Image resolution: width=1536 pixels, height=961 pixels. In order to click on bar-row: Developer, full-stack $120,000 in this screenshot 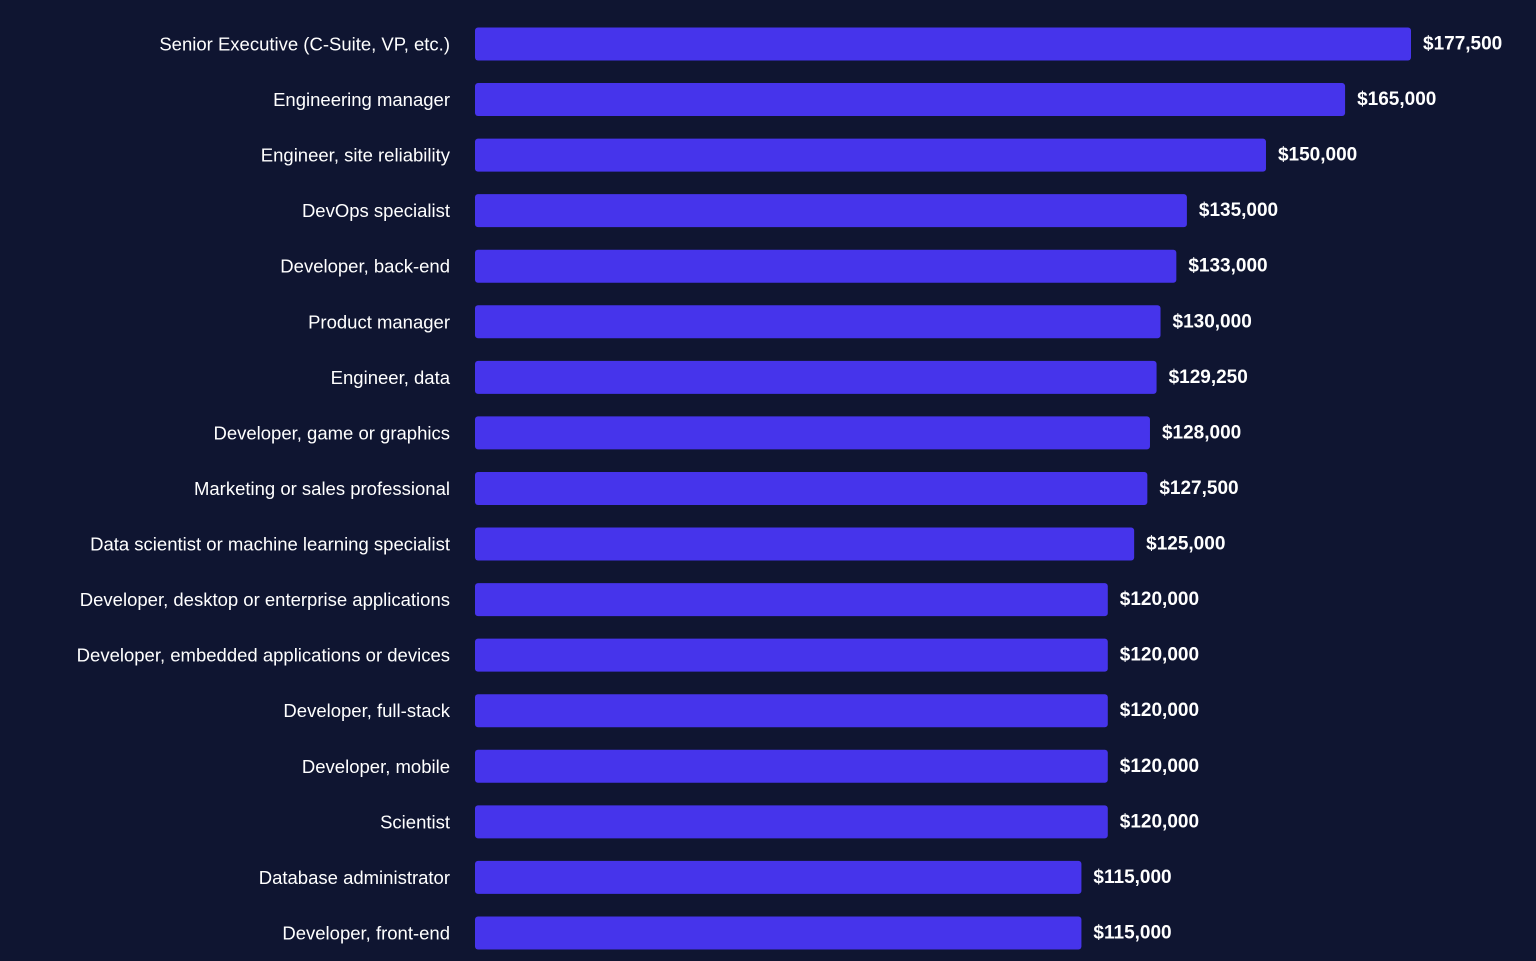, I will do `click(741, 711)`.